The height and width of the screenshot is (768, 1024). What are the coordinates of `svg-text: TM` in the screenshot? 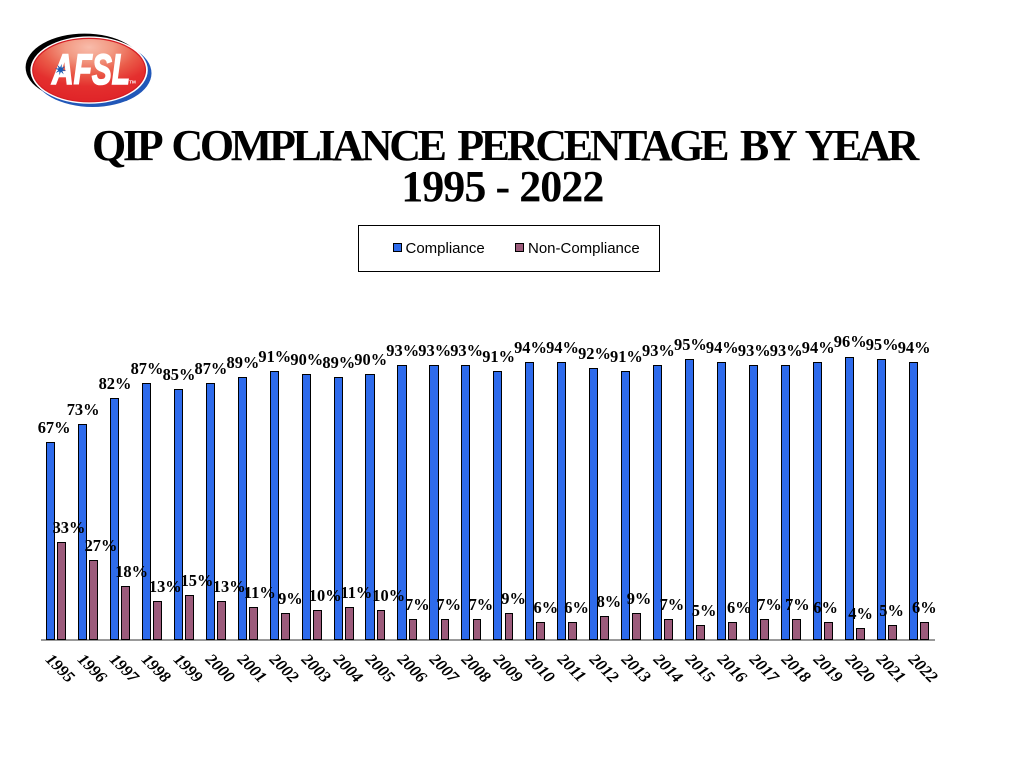 It's located at (132, 82).